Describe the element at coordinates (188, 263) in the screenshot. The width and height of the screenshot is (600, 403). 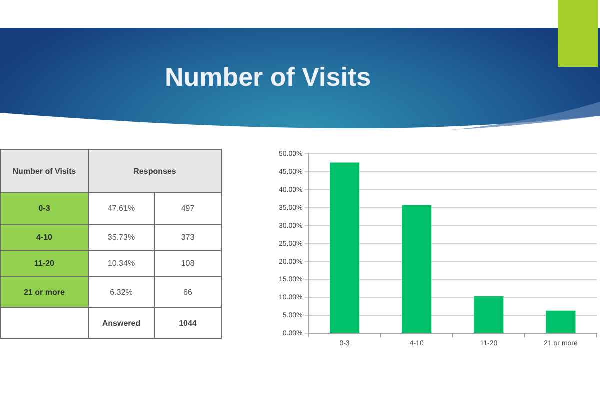
I see `data-label: 108` at that location.